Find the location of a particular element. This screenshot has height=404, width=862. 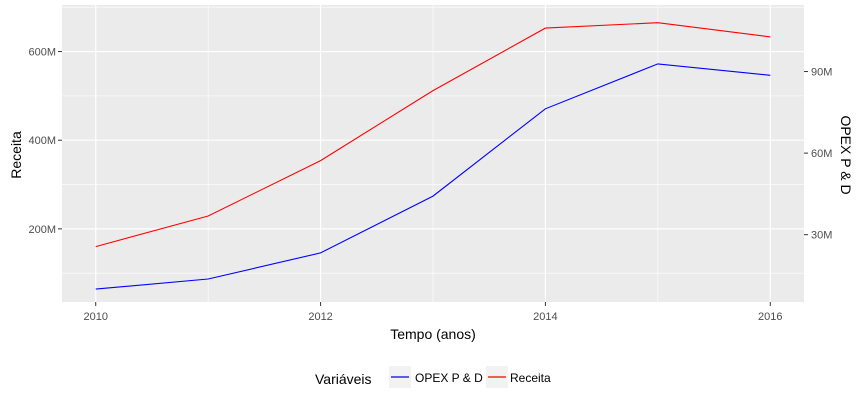

y-axis-title-left: Receita is located at coordinates (16, 155).